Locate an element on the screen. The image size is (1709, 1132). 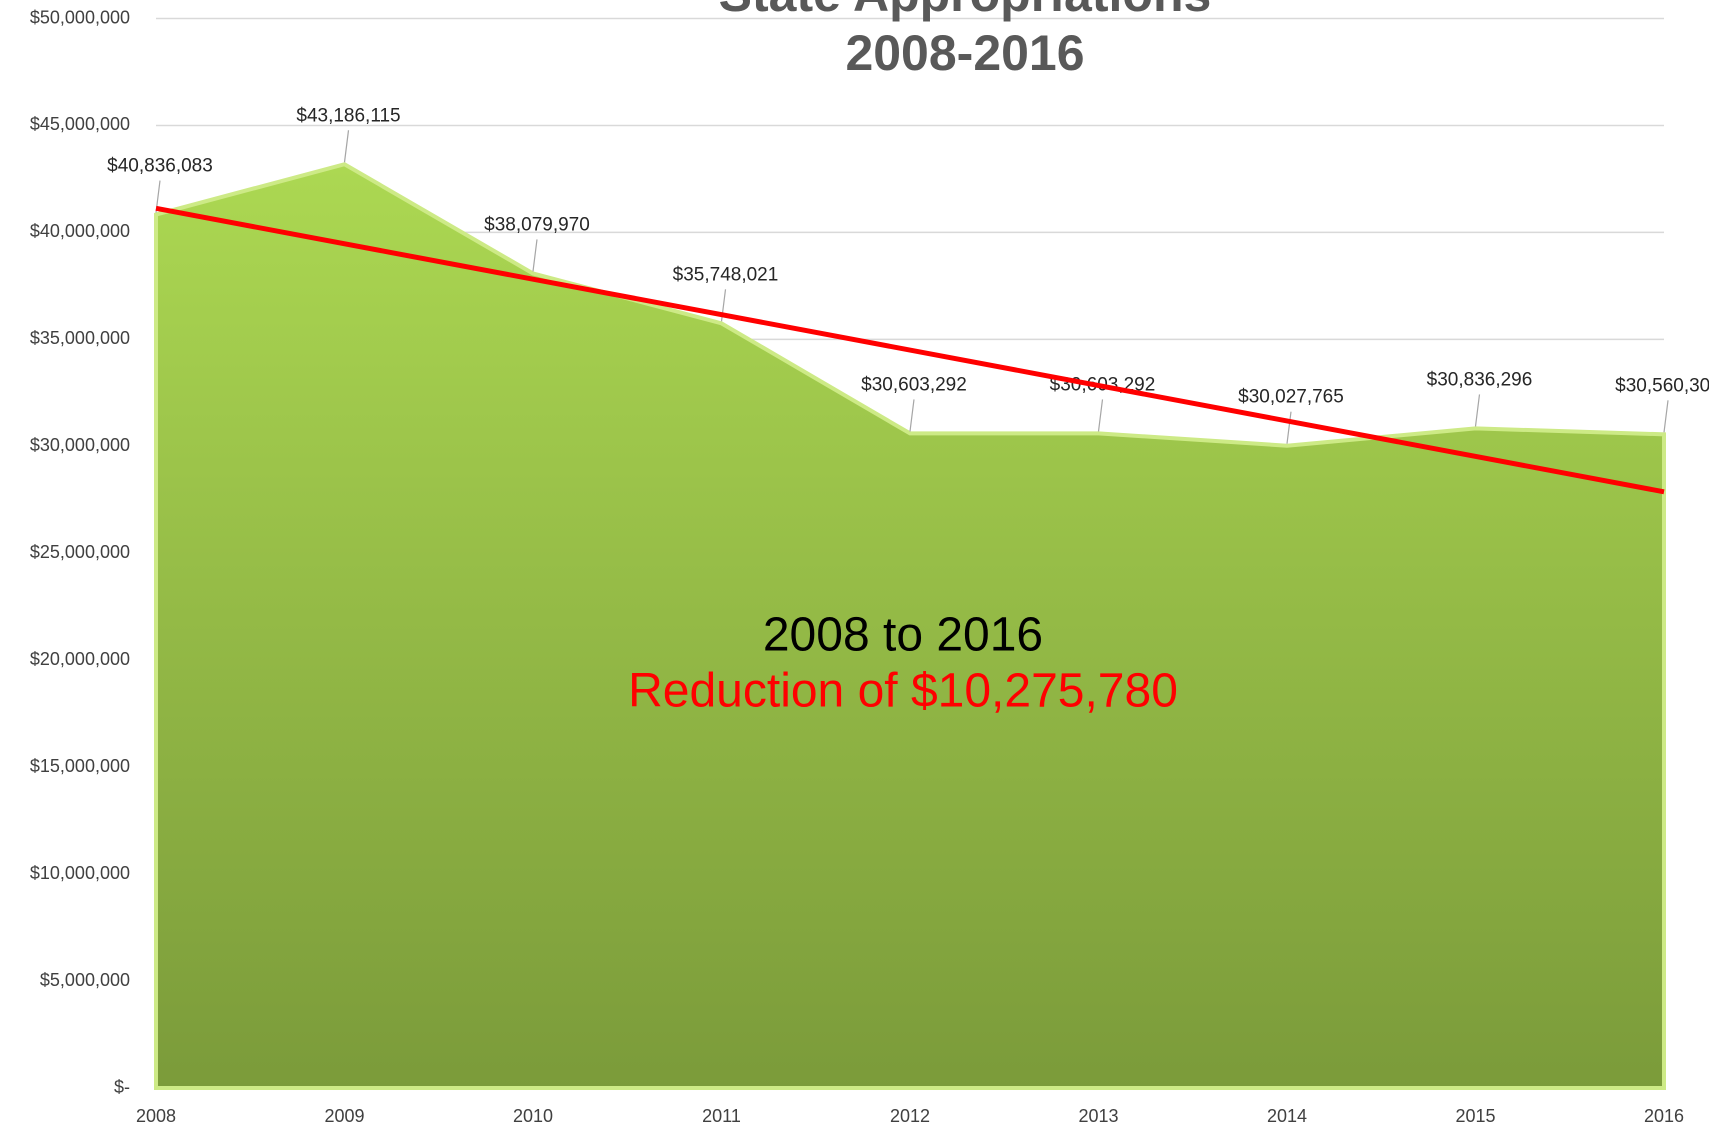
value-label: $35,748,021 is located at coordinates (726, 274).